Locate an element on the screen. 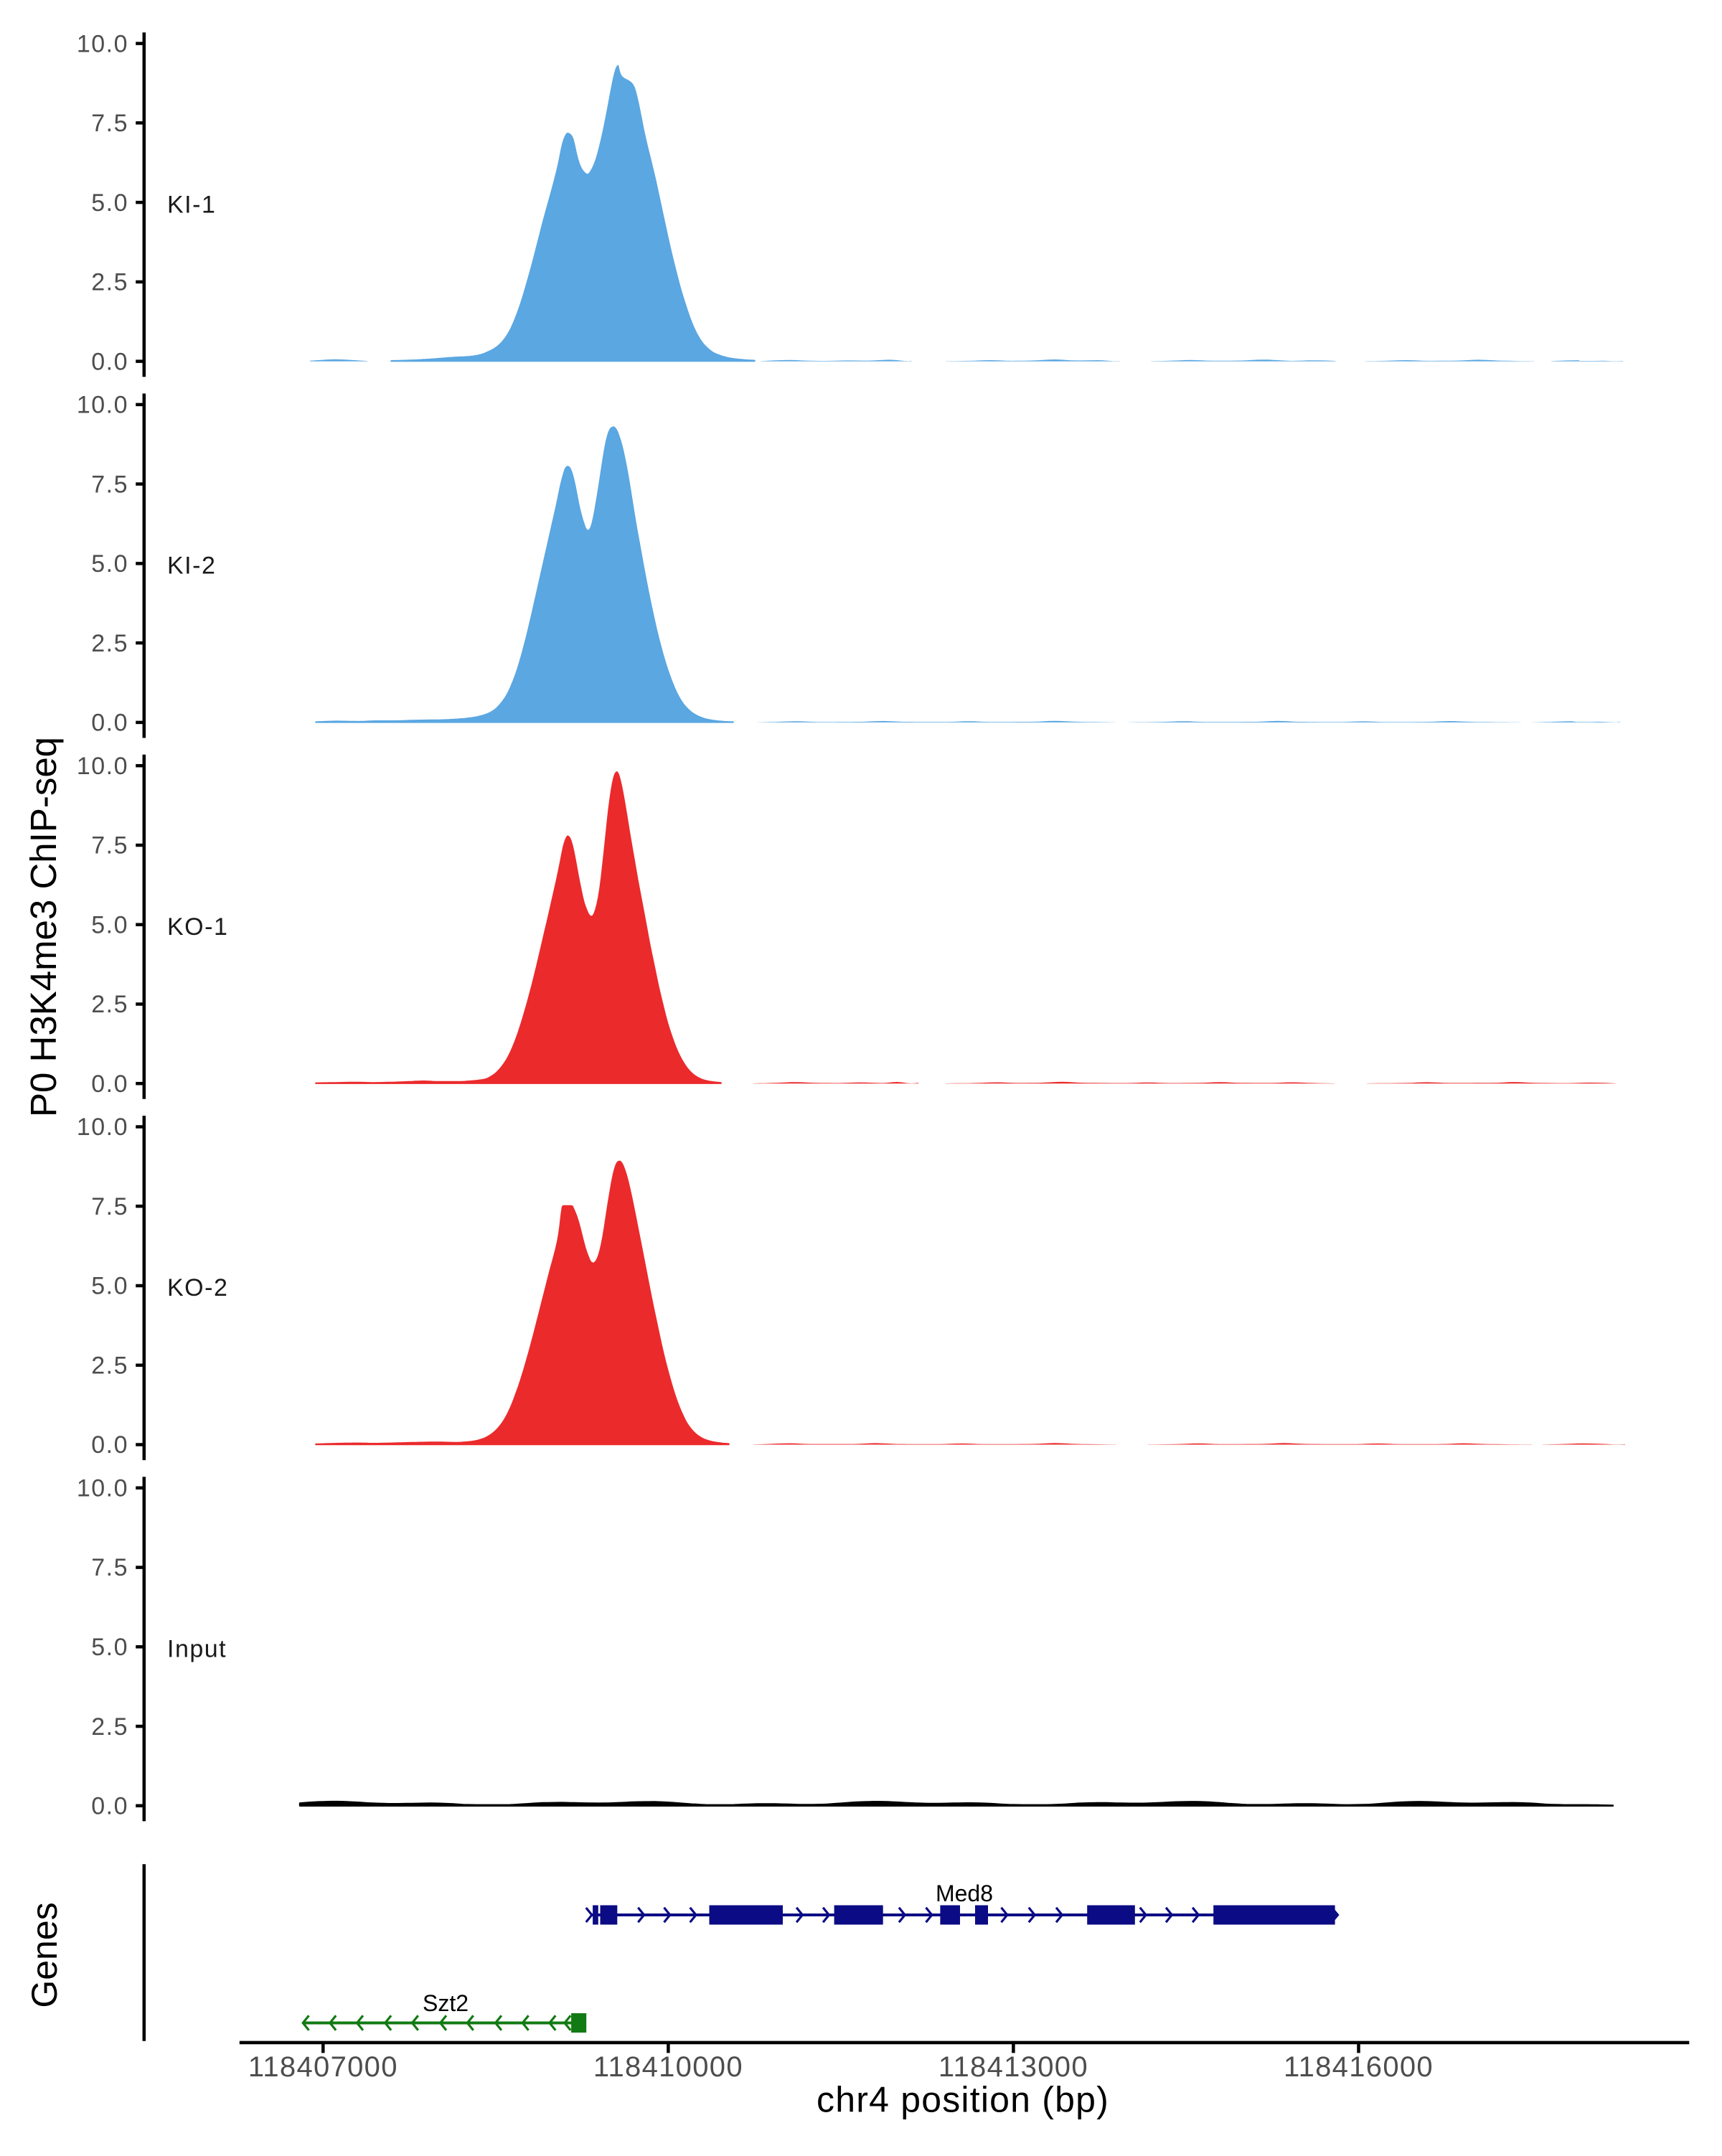  svg-text: KO-1 is located at coordinates (198, 927).